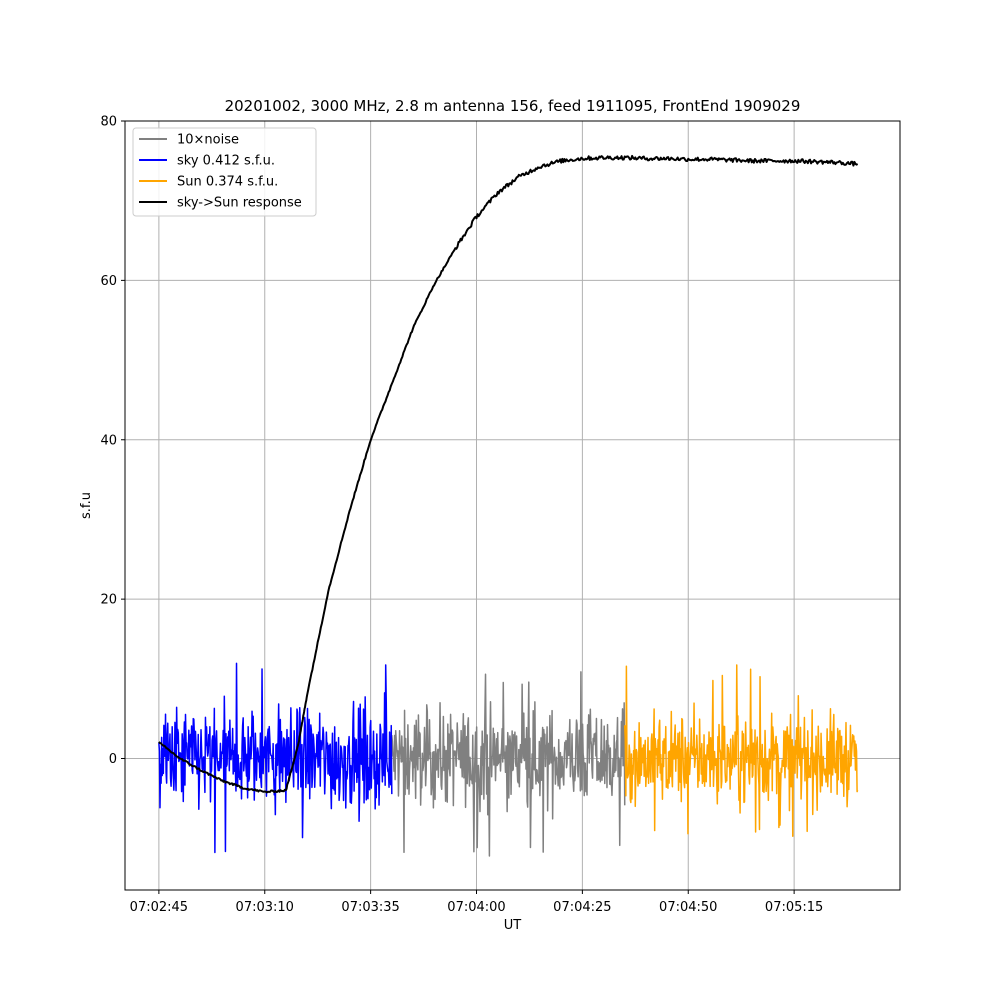 The width and height of the screenshot is (1000, 1000). I want to click on series-sky-0-412-s-f-u, so click(275, 758).